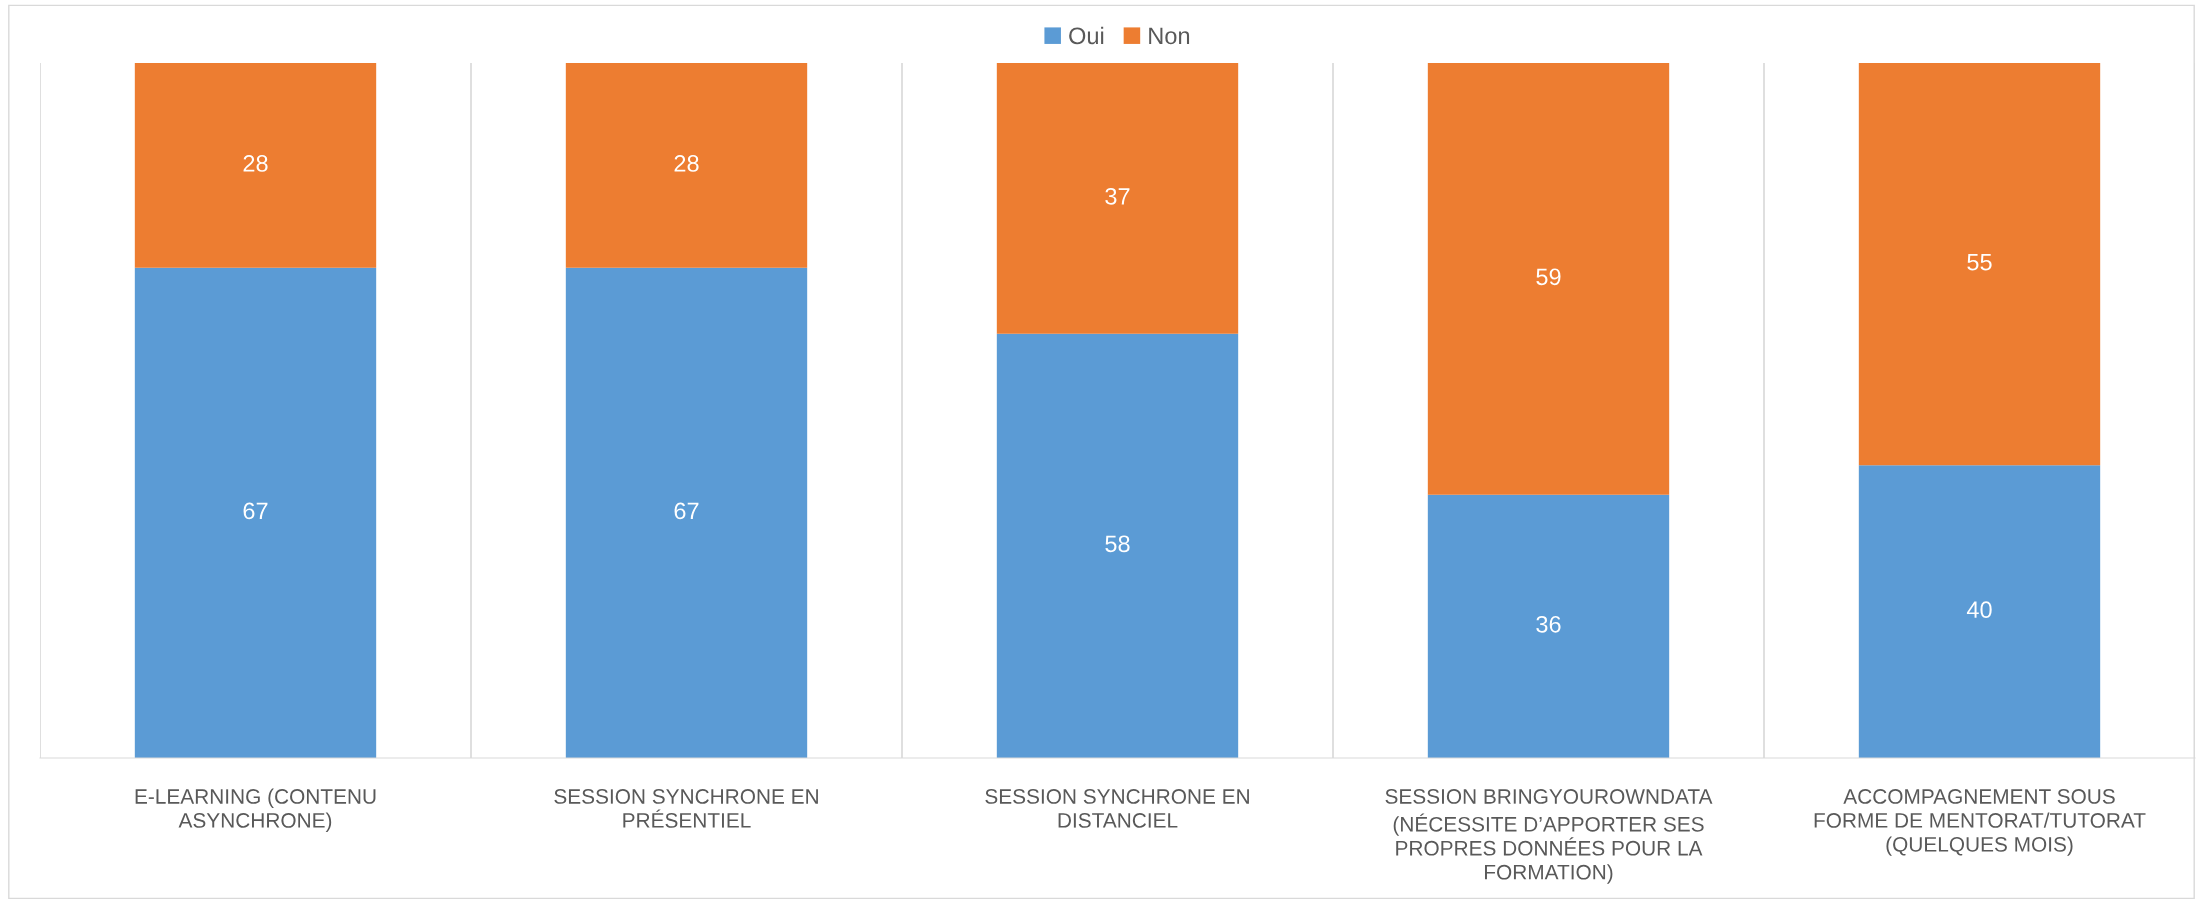 This screenshot has width=2203, height=902. I want to click on data-label: 59, so click(1548, 277).